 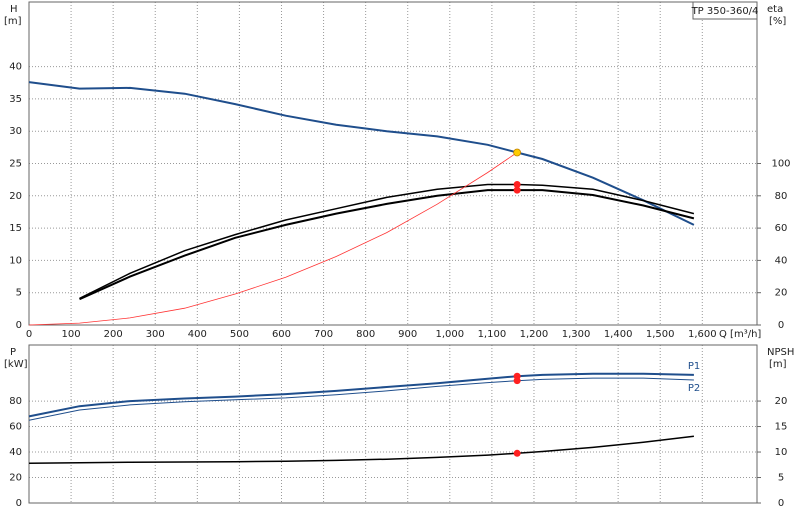 I want to click on x-tick-label: 500, so click(x=239, y=334).